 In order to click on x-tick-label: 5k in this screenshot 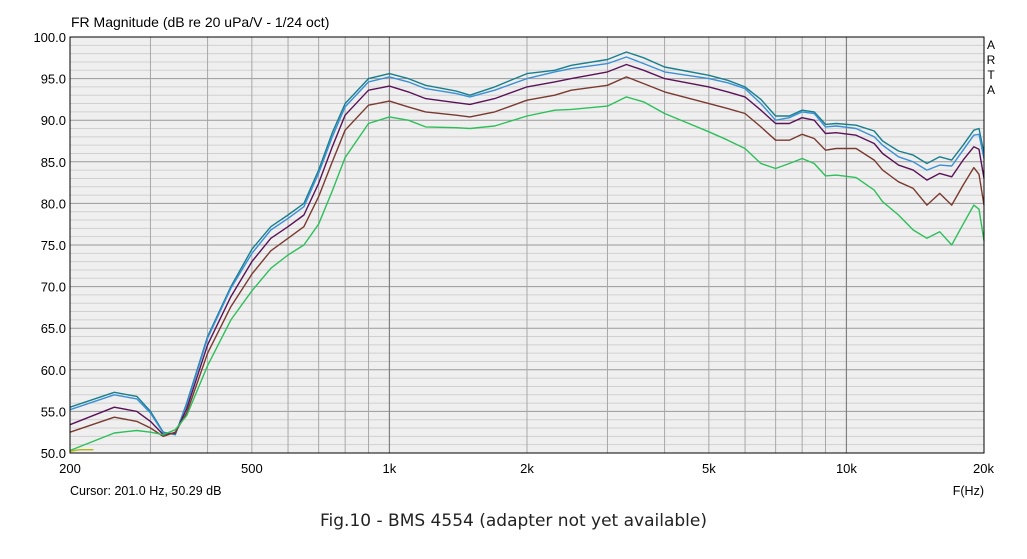, I will do `click(709, 468)`.